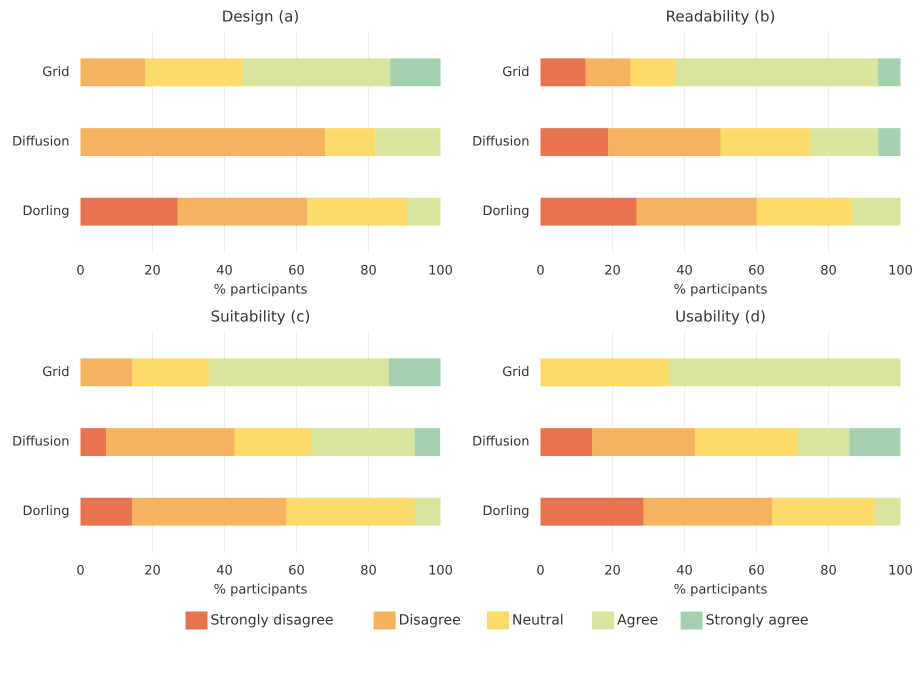 The height and width of the screenshot is (673, 924). I want to click on legend-label: Agree, so click(637, 620).